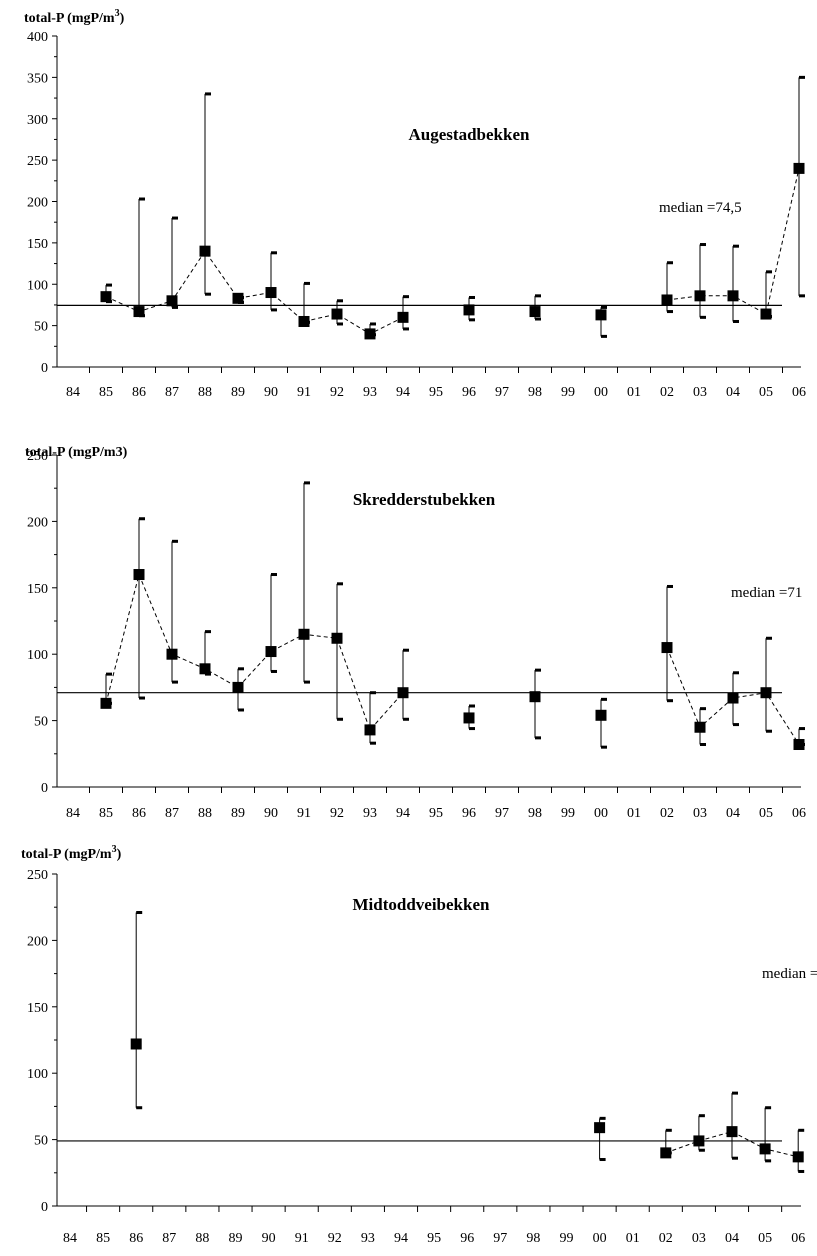 The width and height of the screenshot is (817, 1256). I want to click on y-axis-label-sup: 3, so click(114, 849).